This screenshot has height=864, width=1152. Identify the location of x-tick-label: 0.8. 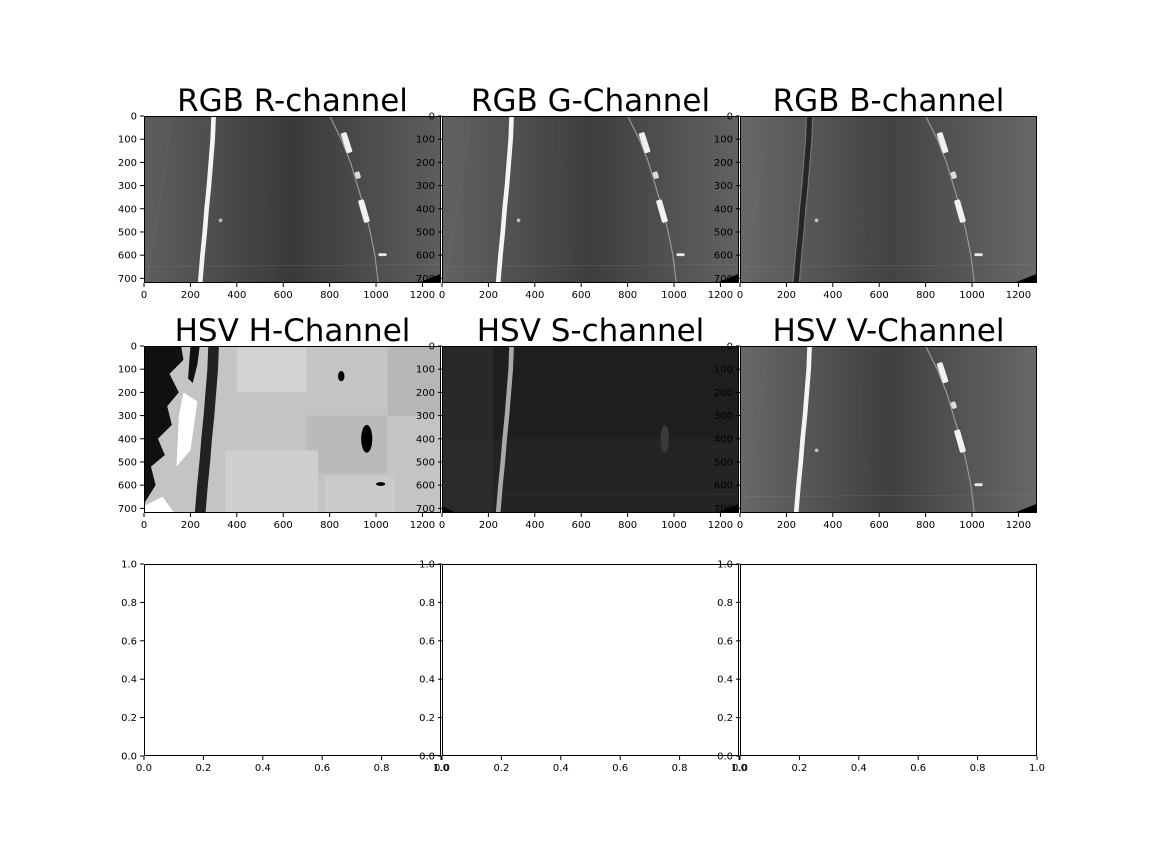
(680, 768).